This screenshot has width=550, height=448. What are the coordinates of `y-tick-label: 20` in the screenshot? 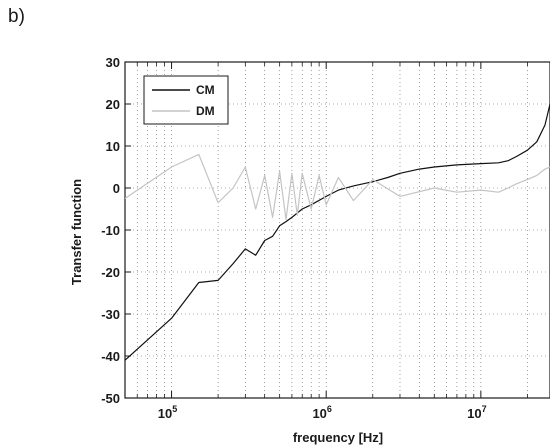 It's located at (113, 104).